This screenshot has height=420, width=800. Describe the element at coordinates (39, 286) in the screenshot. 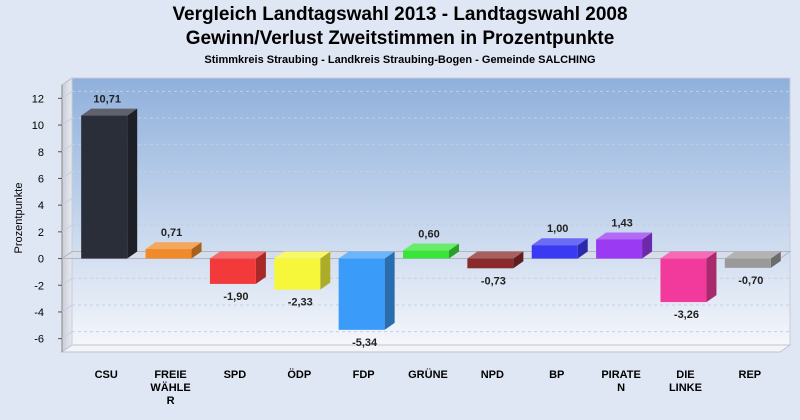

I see `y-tick-label: -2` at that location.